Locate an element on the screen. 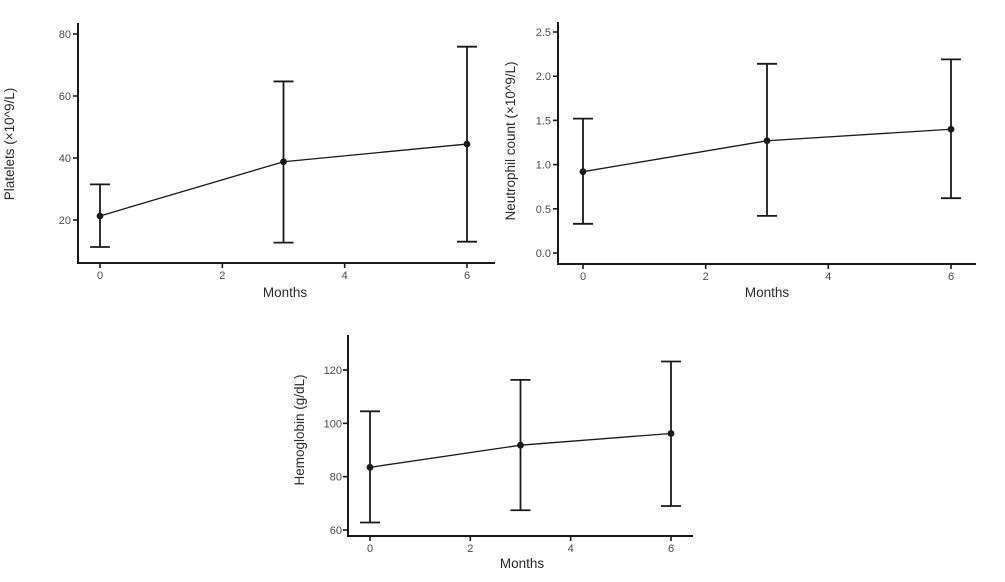 The image size is (1005, 582). y-tick-label: 0.5 is located at coordinates (543, 210).